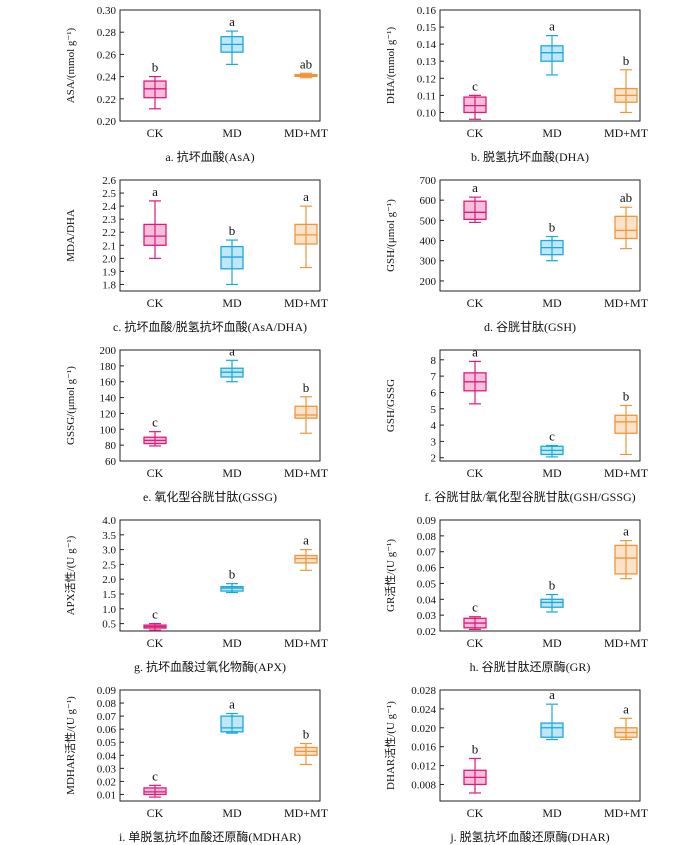 This screenshot has width=700, height=845. I want to click on y-tick-label: 160, so click(108, 383).